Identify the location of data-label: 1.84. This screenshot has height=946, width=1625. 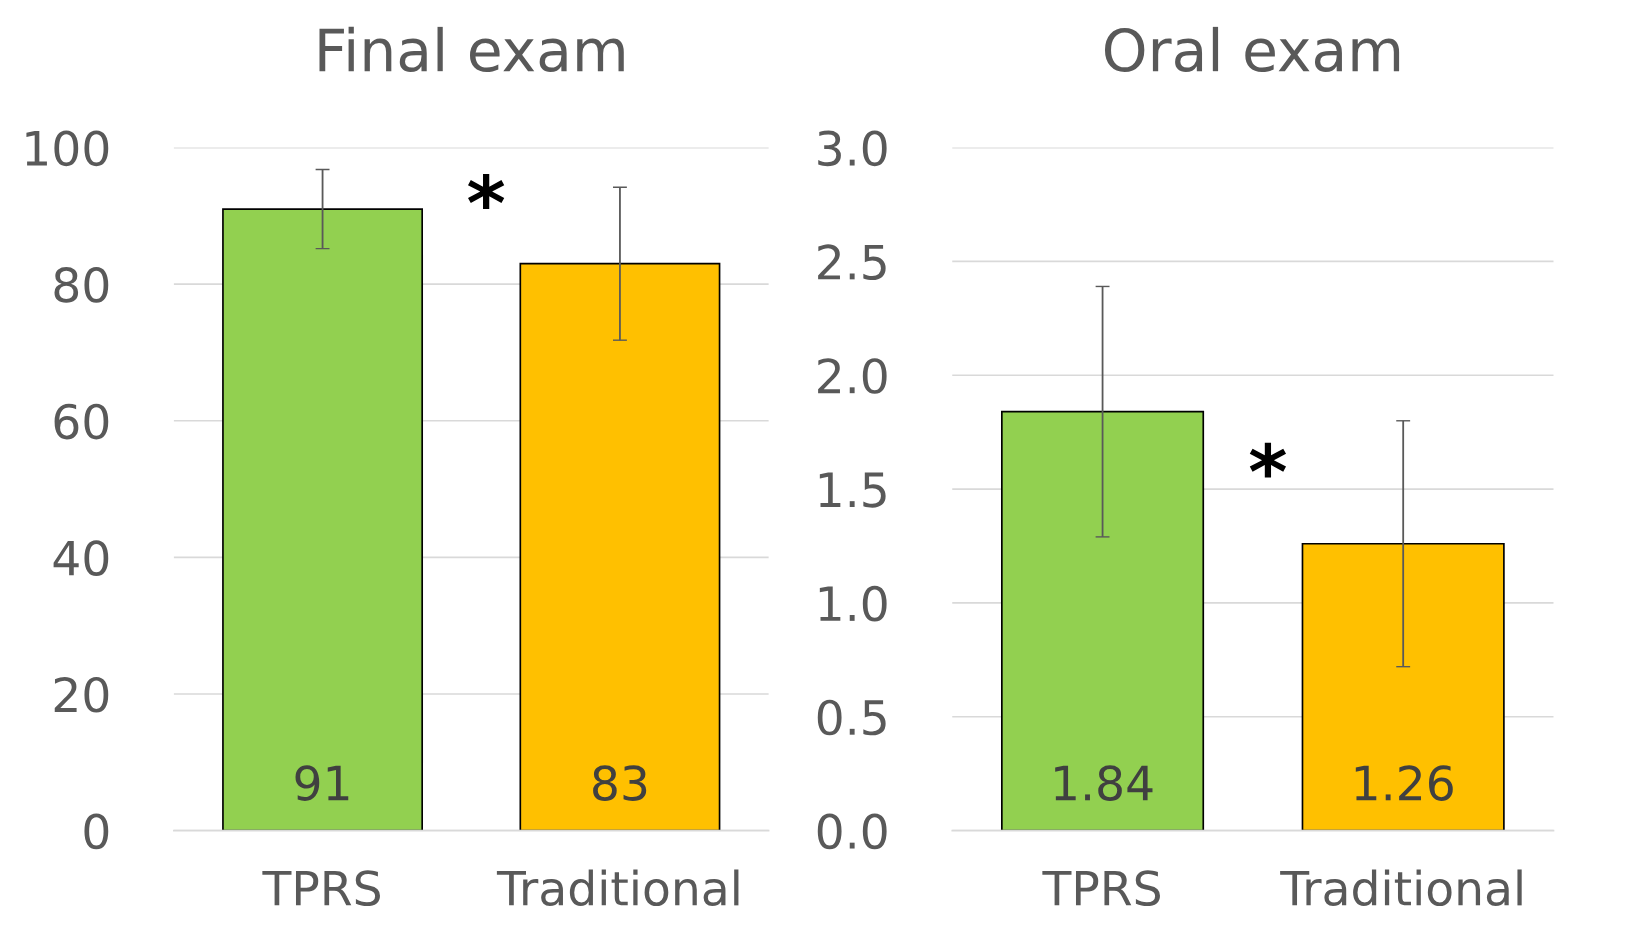
(1104, 783).